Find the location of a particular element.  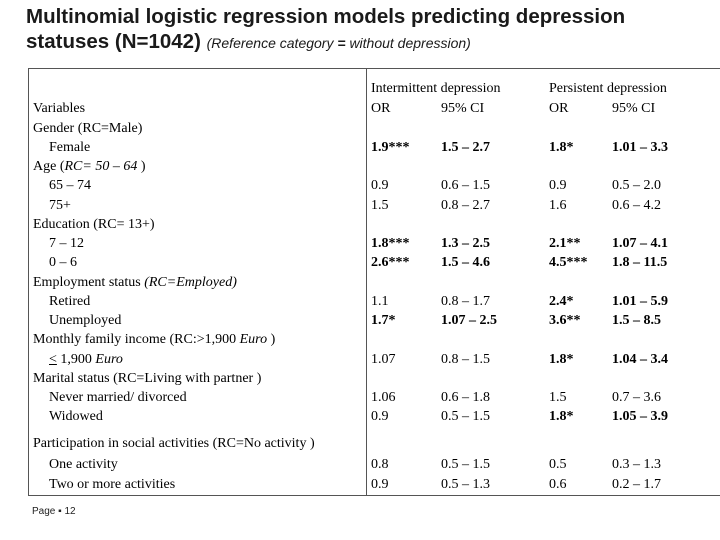

int-or-value: 1.06 is located at coordinates (383, 397).